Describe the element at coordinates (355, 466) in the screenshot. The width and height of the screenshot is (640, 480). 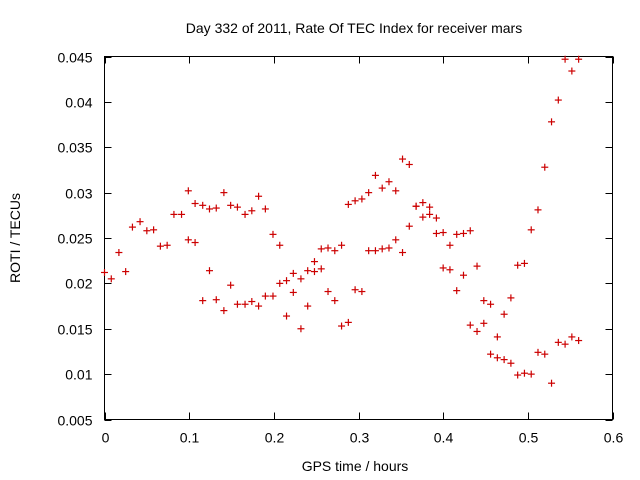
I see `x-axis-label: GPS time / hours` at that location.